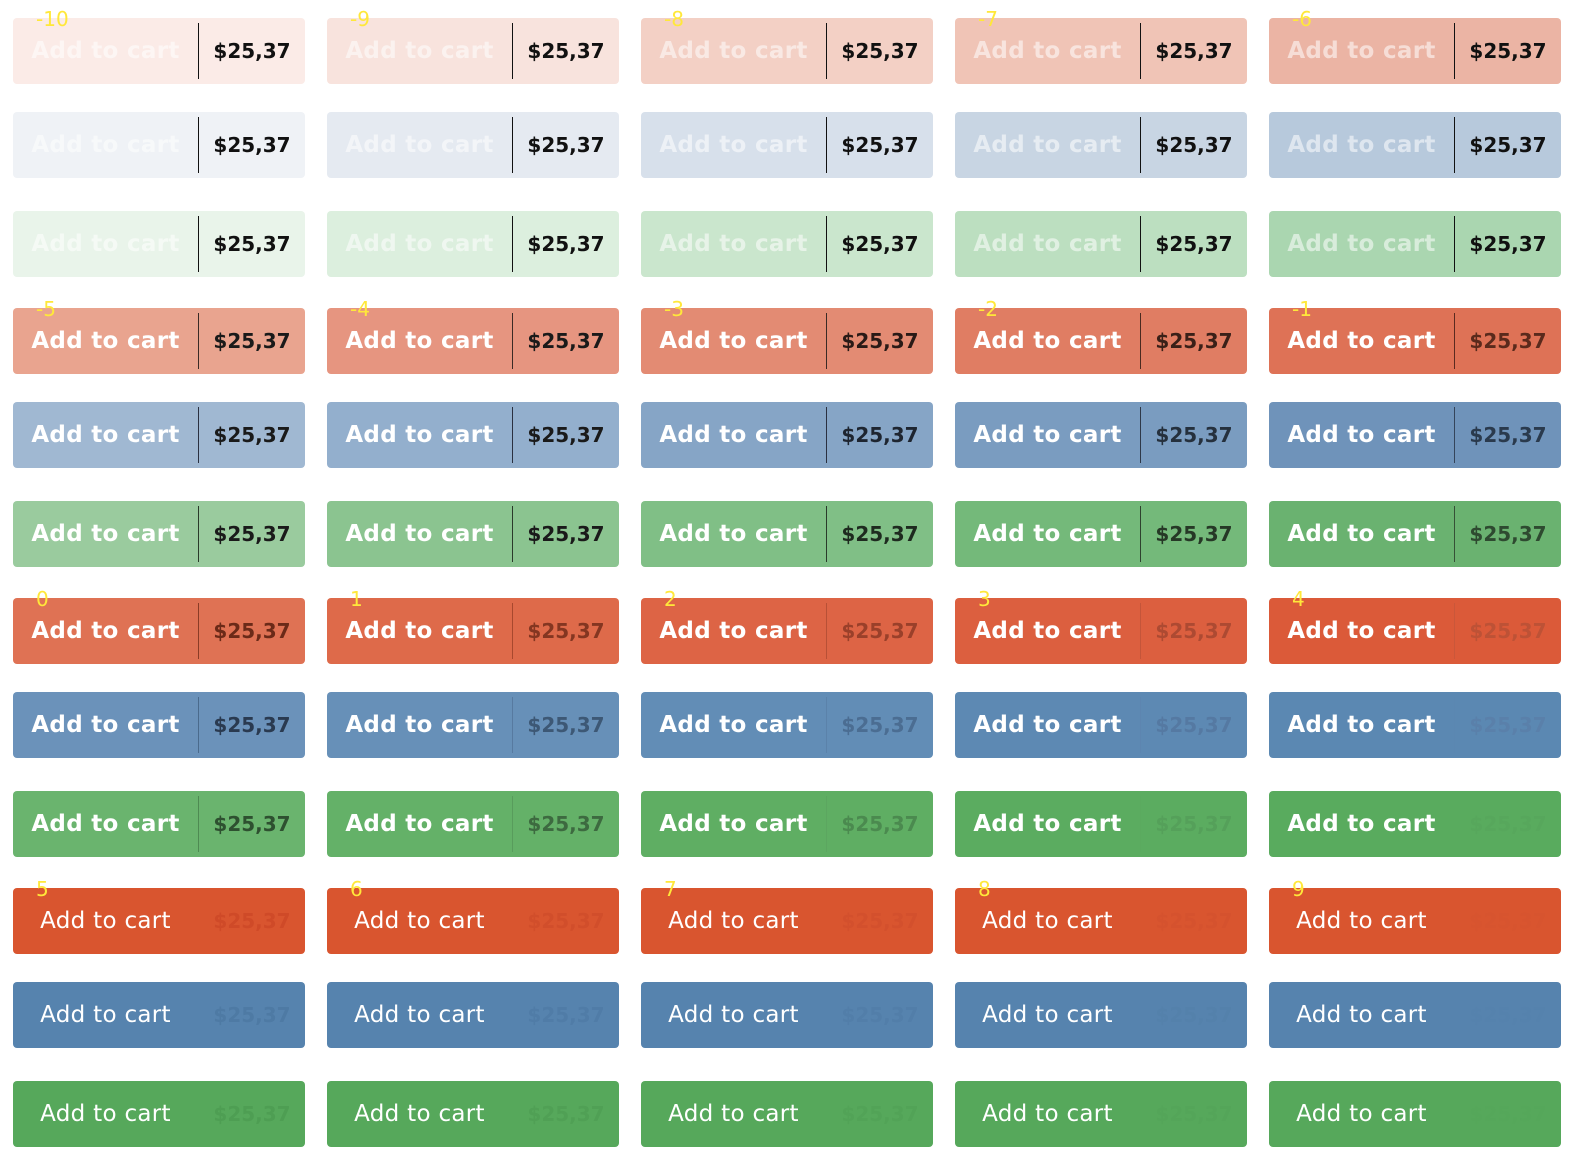 The height and width of the screenshot is (1164, 1575). I want to click on add-to-cart-button: Add to cart $25,37 4, so click(1415, 626).